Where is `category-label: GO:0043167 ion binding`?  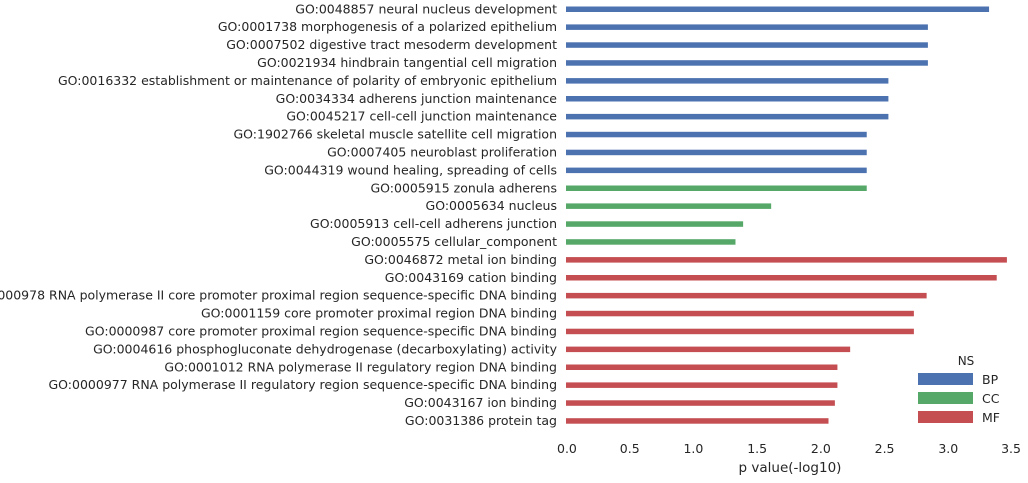 category-label: GO:0043167 ion binding is located at coordinates (480, 402).